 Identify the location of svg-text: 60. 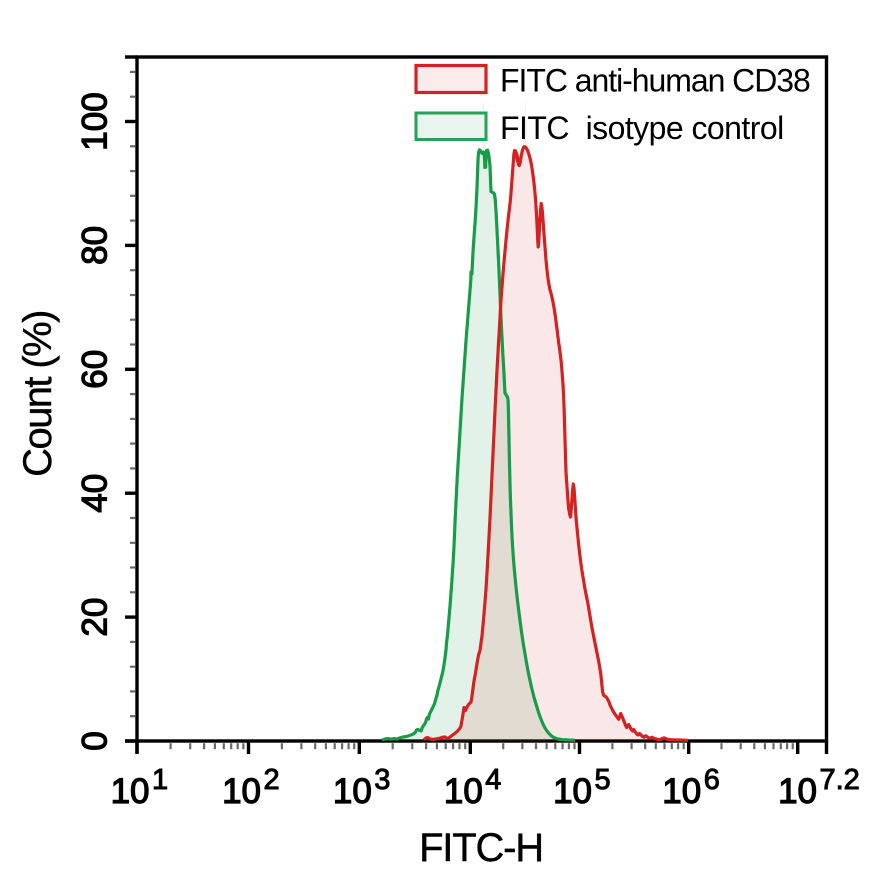
(95, 369).